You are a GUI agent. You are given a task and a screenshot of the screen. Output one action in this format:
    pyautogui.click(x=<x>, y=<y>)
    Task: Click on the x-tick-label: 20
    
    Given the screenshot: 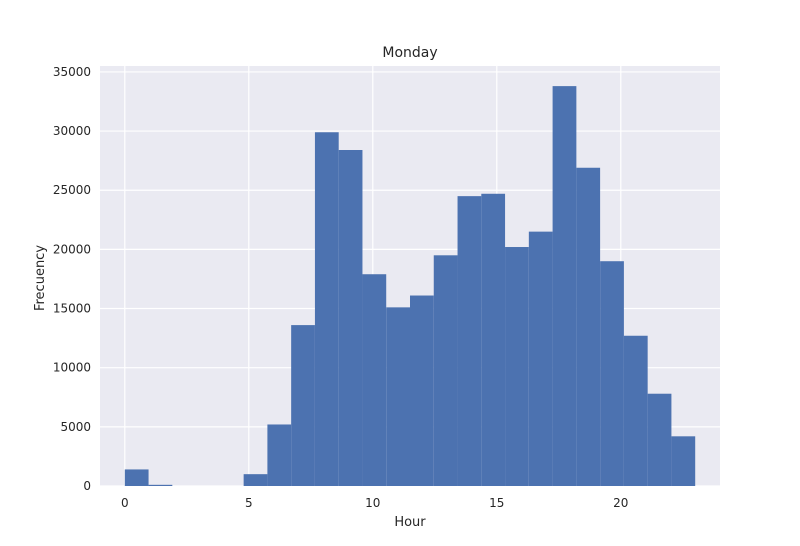 What is the action you would take?
    pyautogui.click(x=620, y=503)
    